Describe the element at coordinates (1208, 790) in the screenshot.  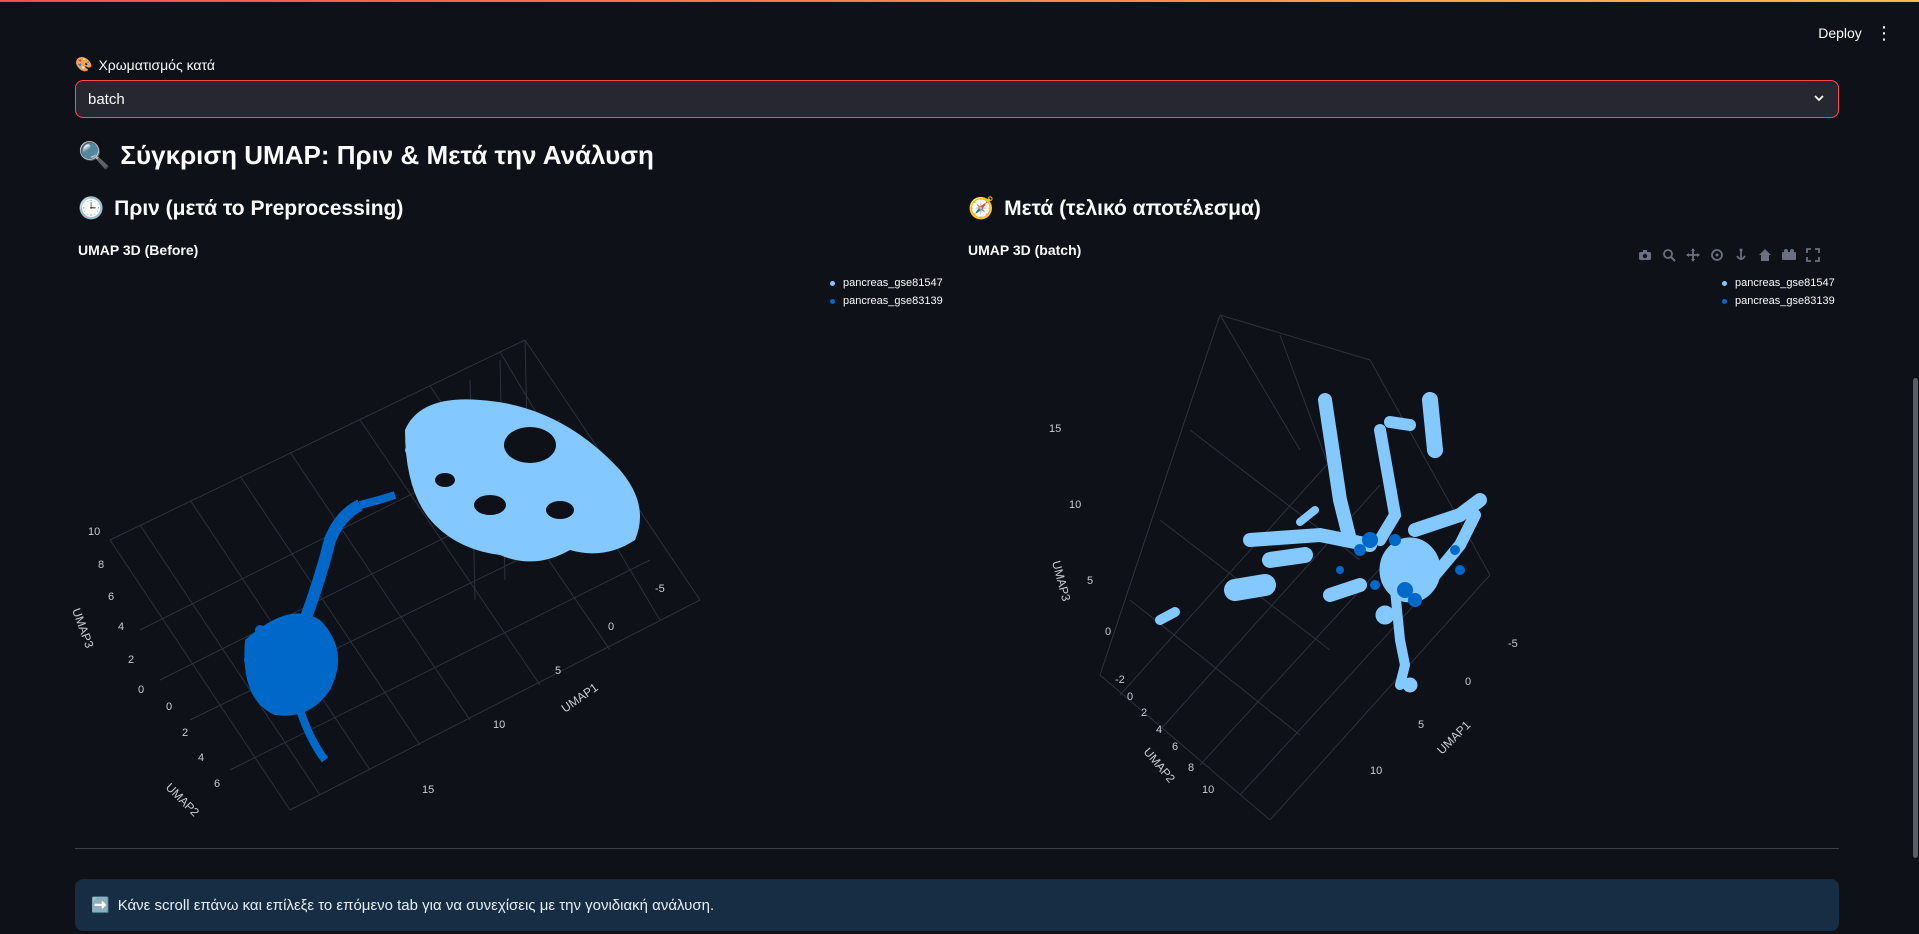
I see `y-tick: 10` at that location.